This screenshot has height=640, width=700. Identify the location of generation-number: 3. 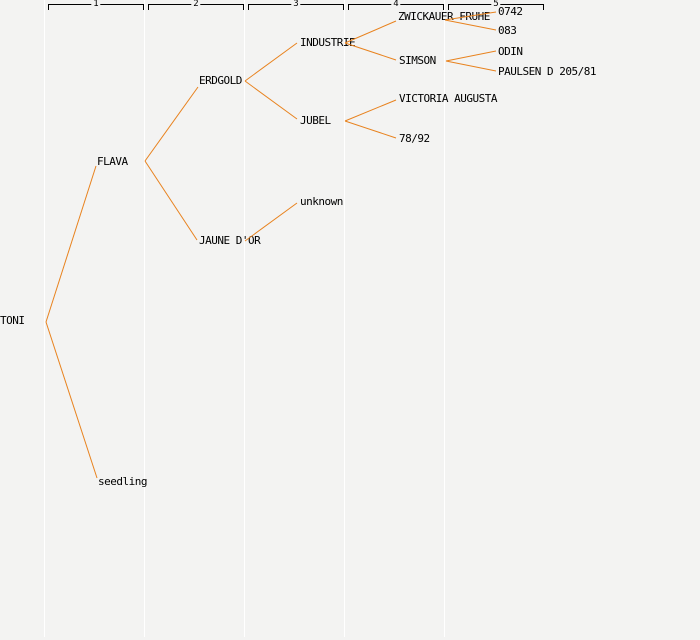
(296, 4).